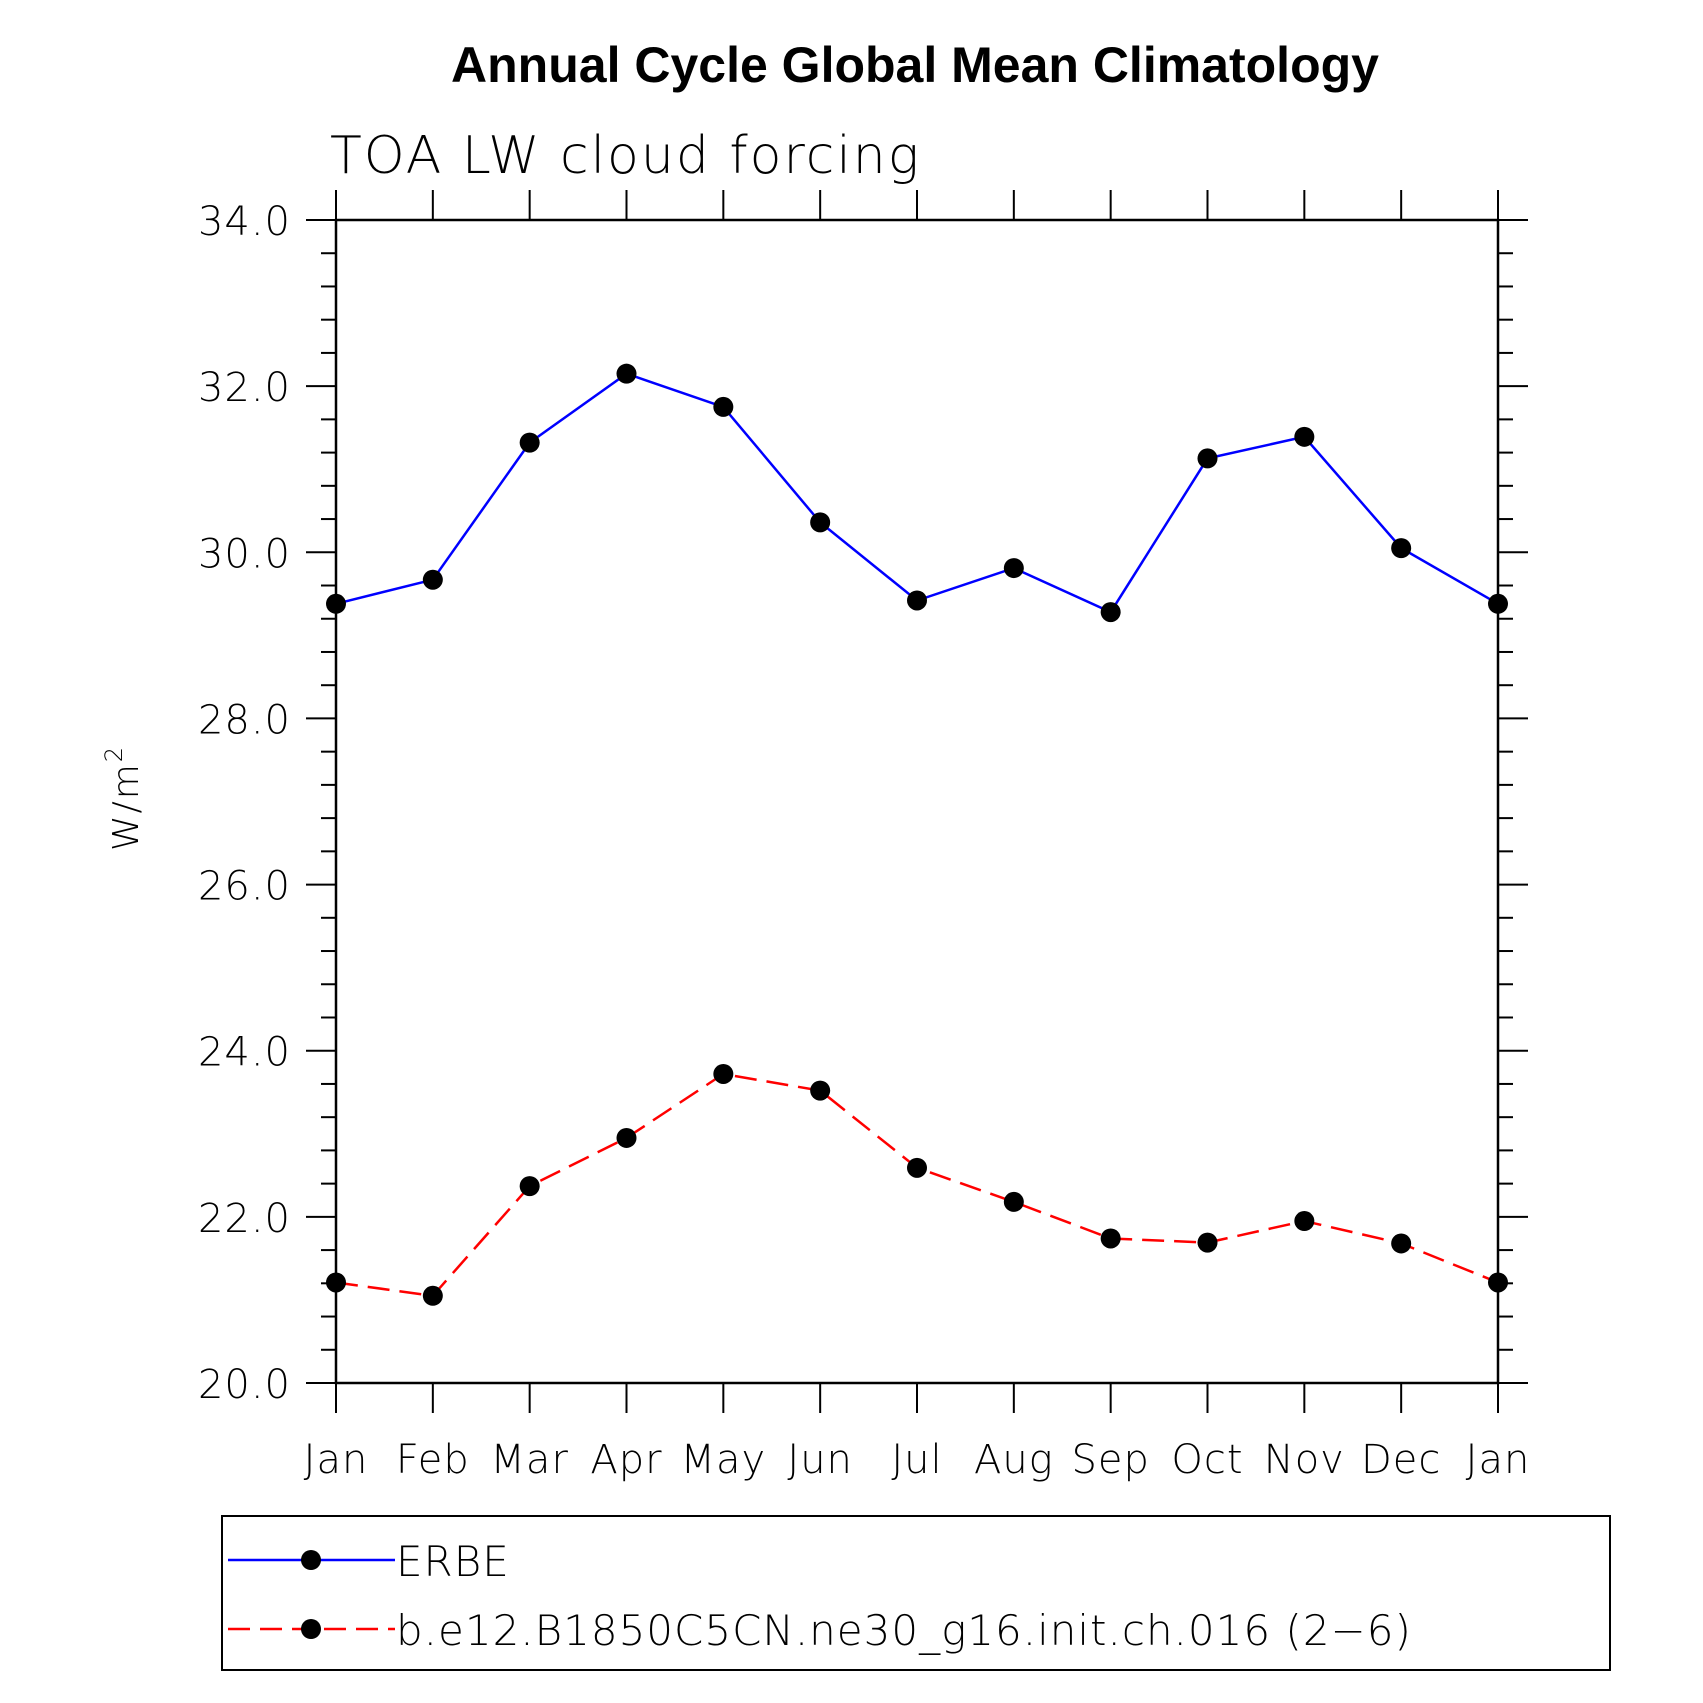 This screenshot has width=1703, height=1703. What do you see at coordinates (126, 806) in the screenshot?
I see `y-axis-label-text: W/m` at bounding box center [126, 806].